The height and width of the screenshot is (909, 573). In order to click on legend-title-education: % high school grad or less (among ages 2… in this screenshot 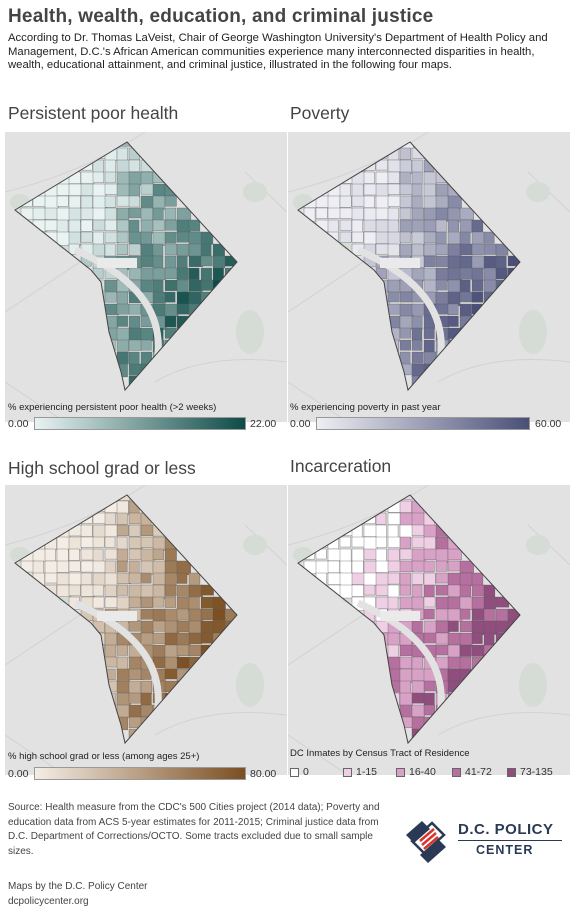, I will do `click(104, 756)`.